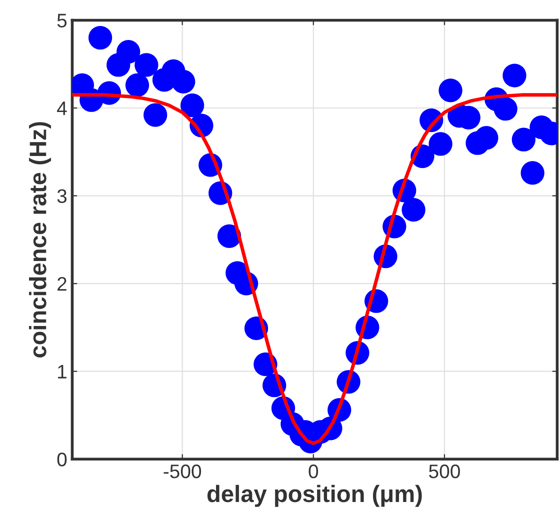  Describe the element at coordinates (313, 471) in the screenshot. I see `x-tick-label: 0` at that location.